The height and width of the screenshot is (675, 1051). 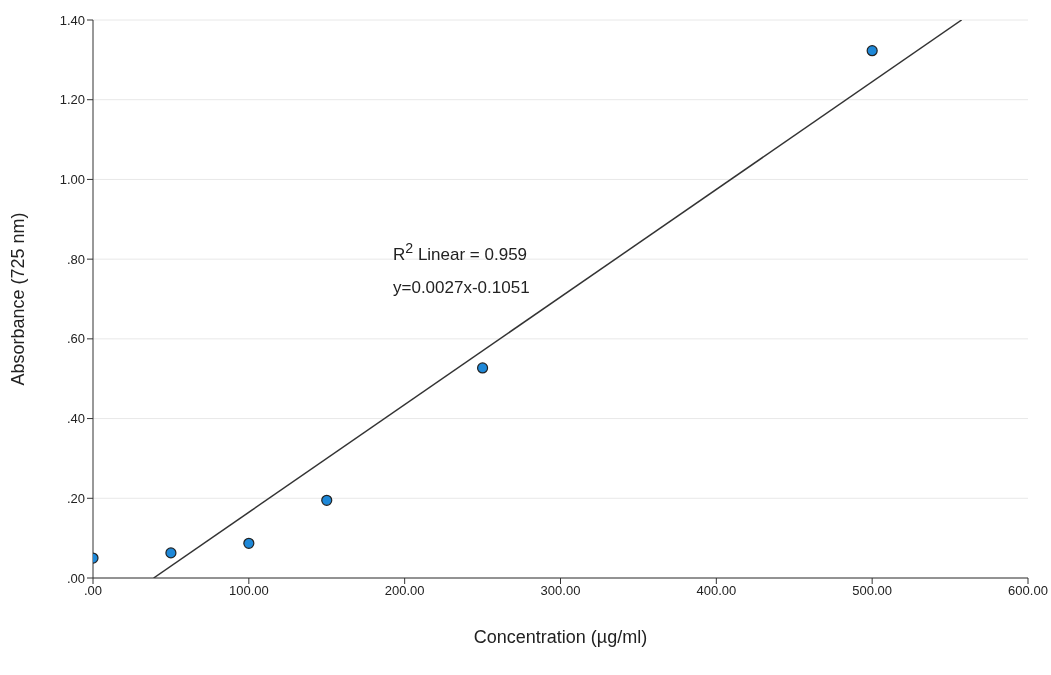 What do you see at coordinates (560, 637) in the screenshot?
I see `x-axis-title: Concentration (µg/ml)` at bounding box center [560, 637].